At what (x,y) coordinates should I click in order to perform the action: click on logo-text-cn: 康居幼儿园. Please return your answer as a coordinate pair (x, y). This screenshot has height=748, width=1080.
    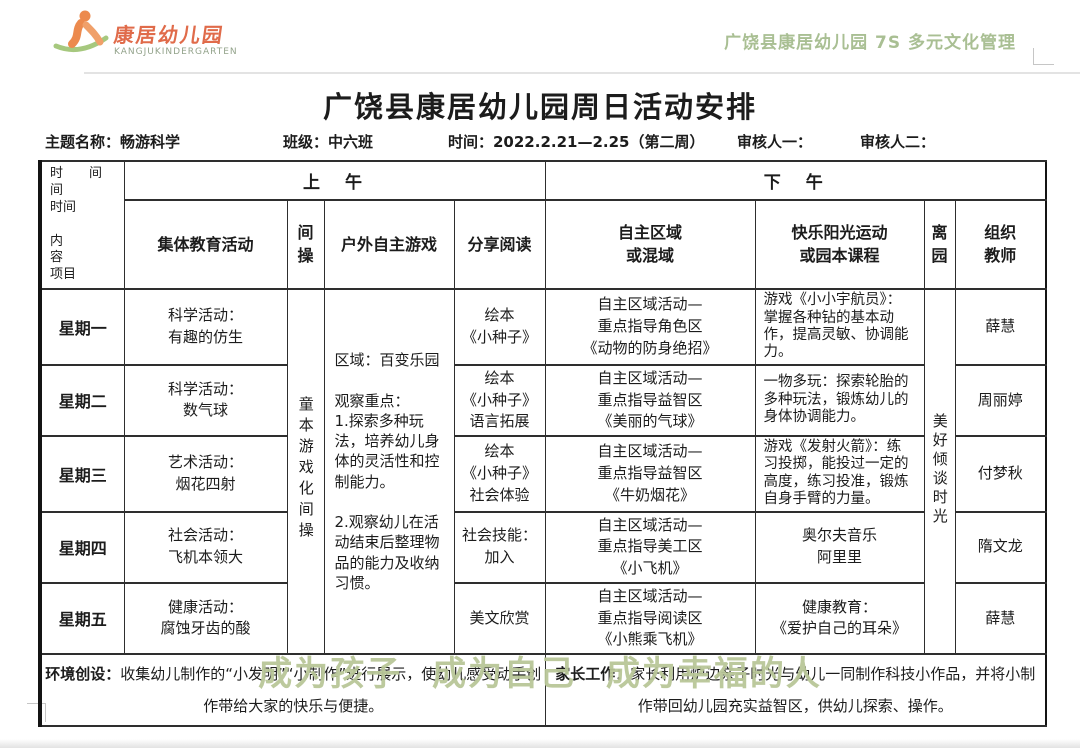
    Looking at the image, I should click on (169, 34).